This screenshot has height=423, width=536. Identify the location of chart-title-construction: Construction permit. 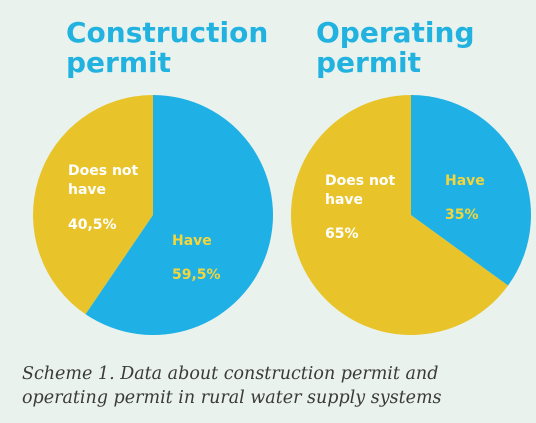
(167, 48).